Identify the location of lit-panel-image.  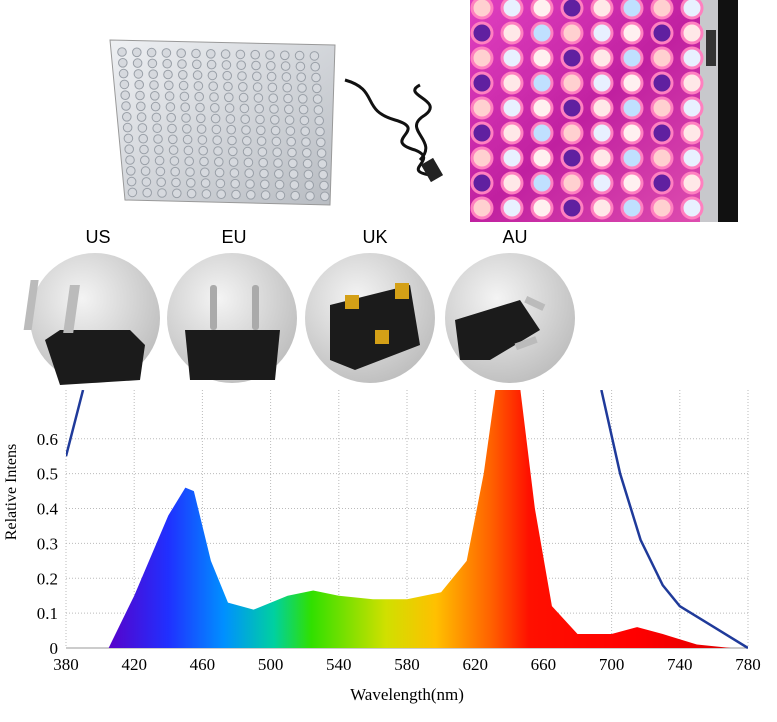
(604, 111).